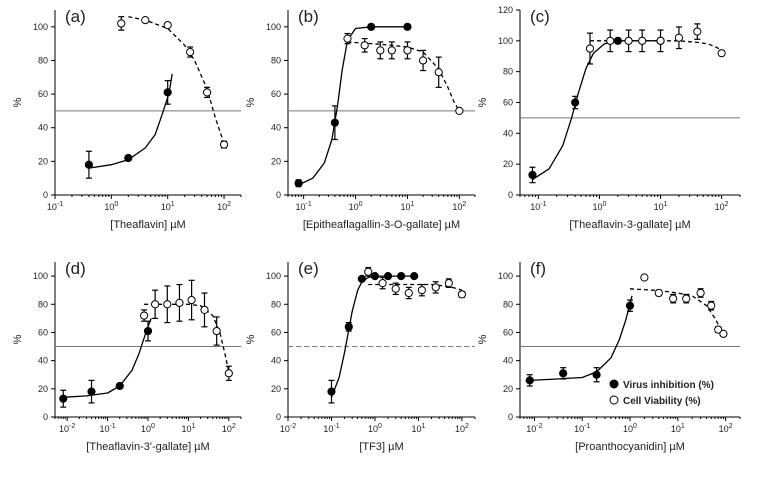  What do you see at coordinates (55, 206) in the screenshot?
I see `x-tick-label: 10⁻¹` at bounding box center [55, 206].